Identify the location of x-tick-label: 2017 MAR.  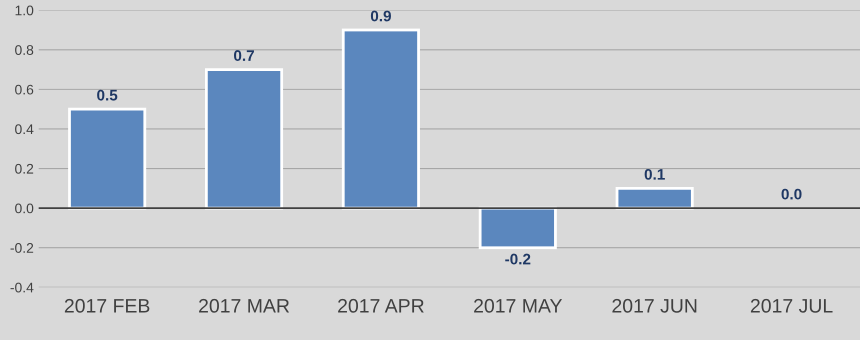
(244, 305).